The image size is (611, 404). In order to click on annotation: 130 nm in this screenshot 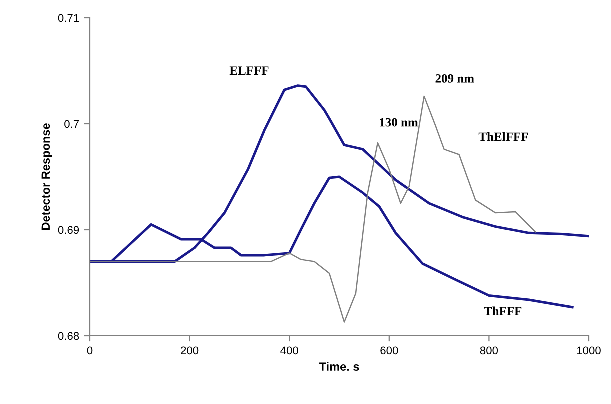, I will do `click(399, 122)`.